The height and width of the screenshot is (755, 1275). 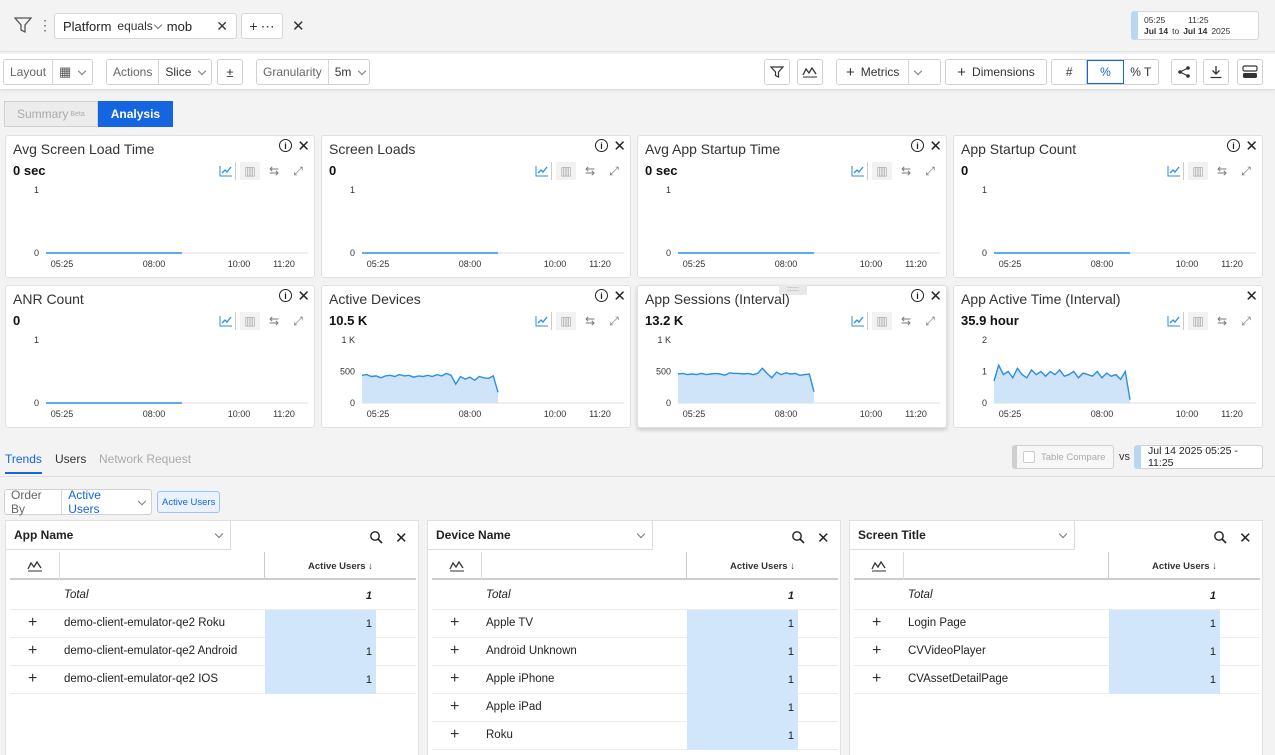 What do you see at coordinates (213, 624) in the screenshot?
I see `table-row: + demo-client-emulator-qe2 Roku 1` at bounding box center [213, 624].